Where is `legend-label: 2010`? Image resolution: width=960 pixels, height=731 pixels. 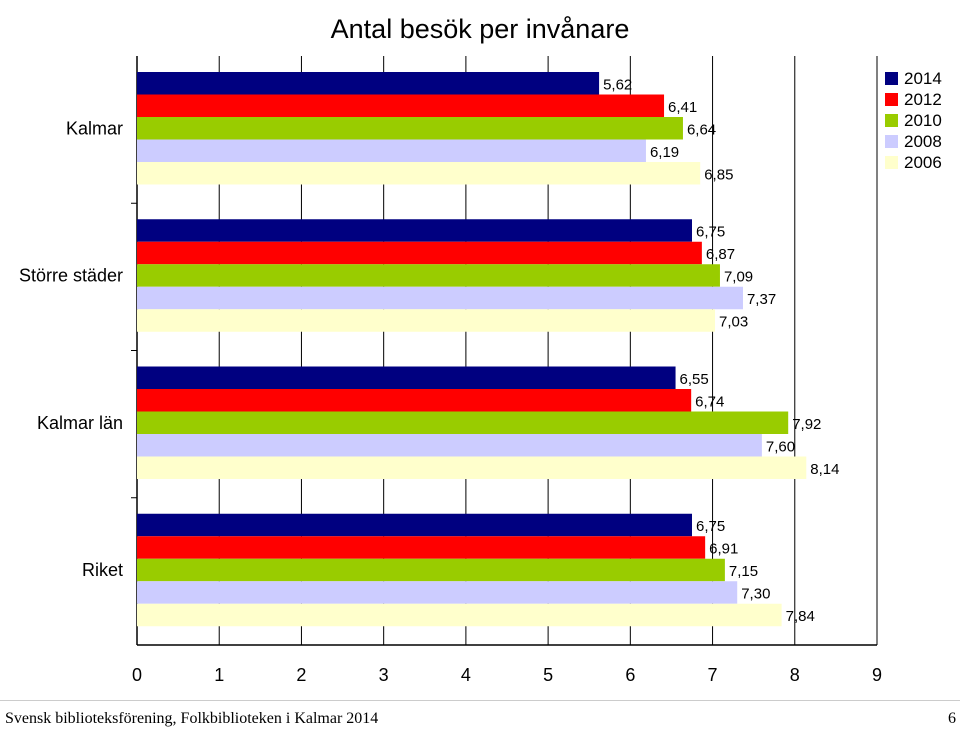 legend-label: 2010 is located at coordinates (923, 120).